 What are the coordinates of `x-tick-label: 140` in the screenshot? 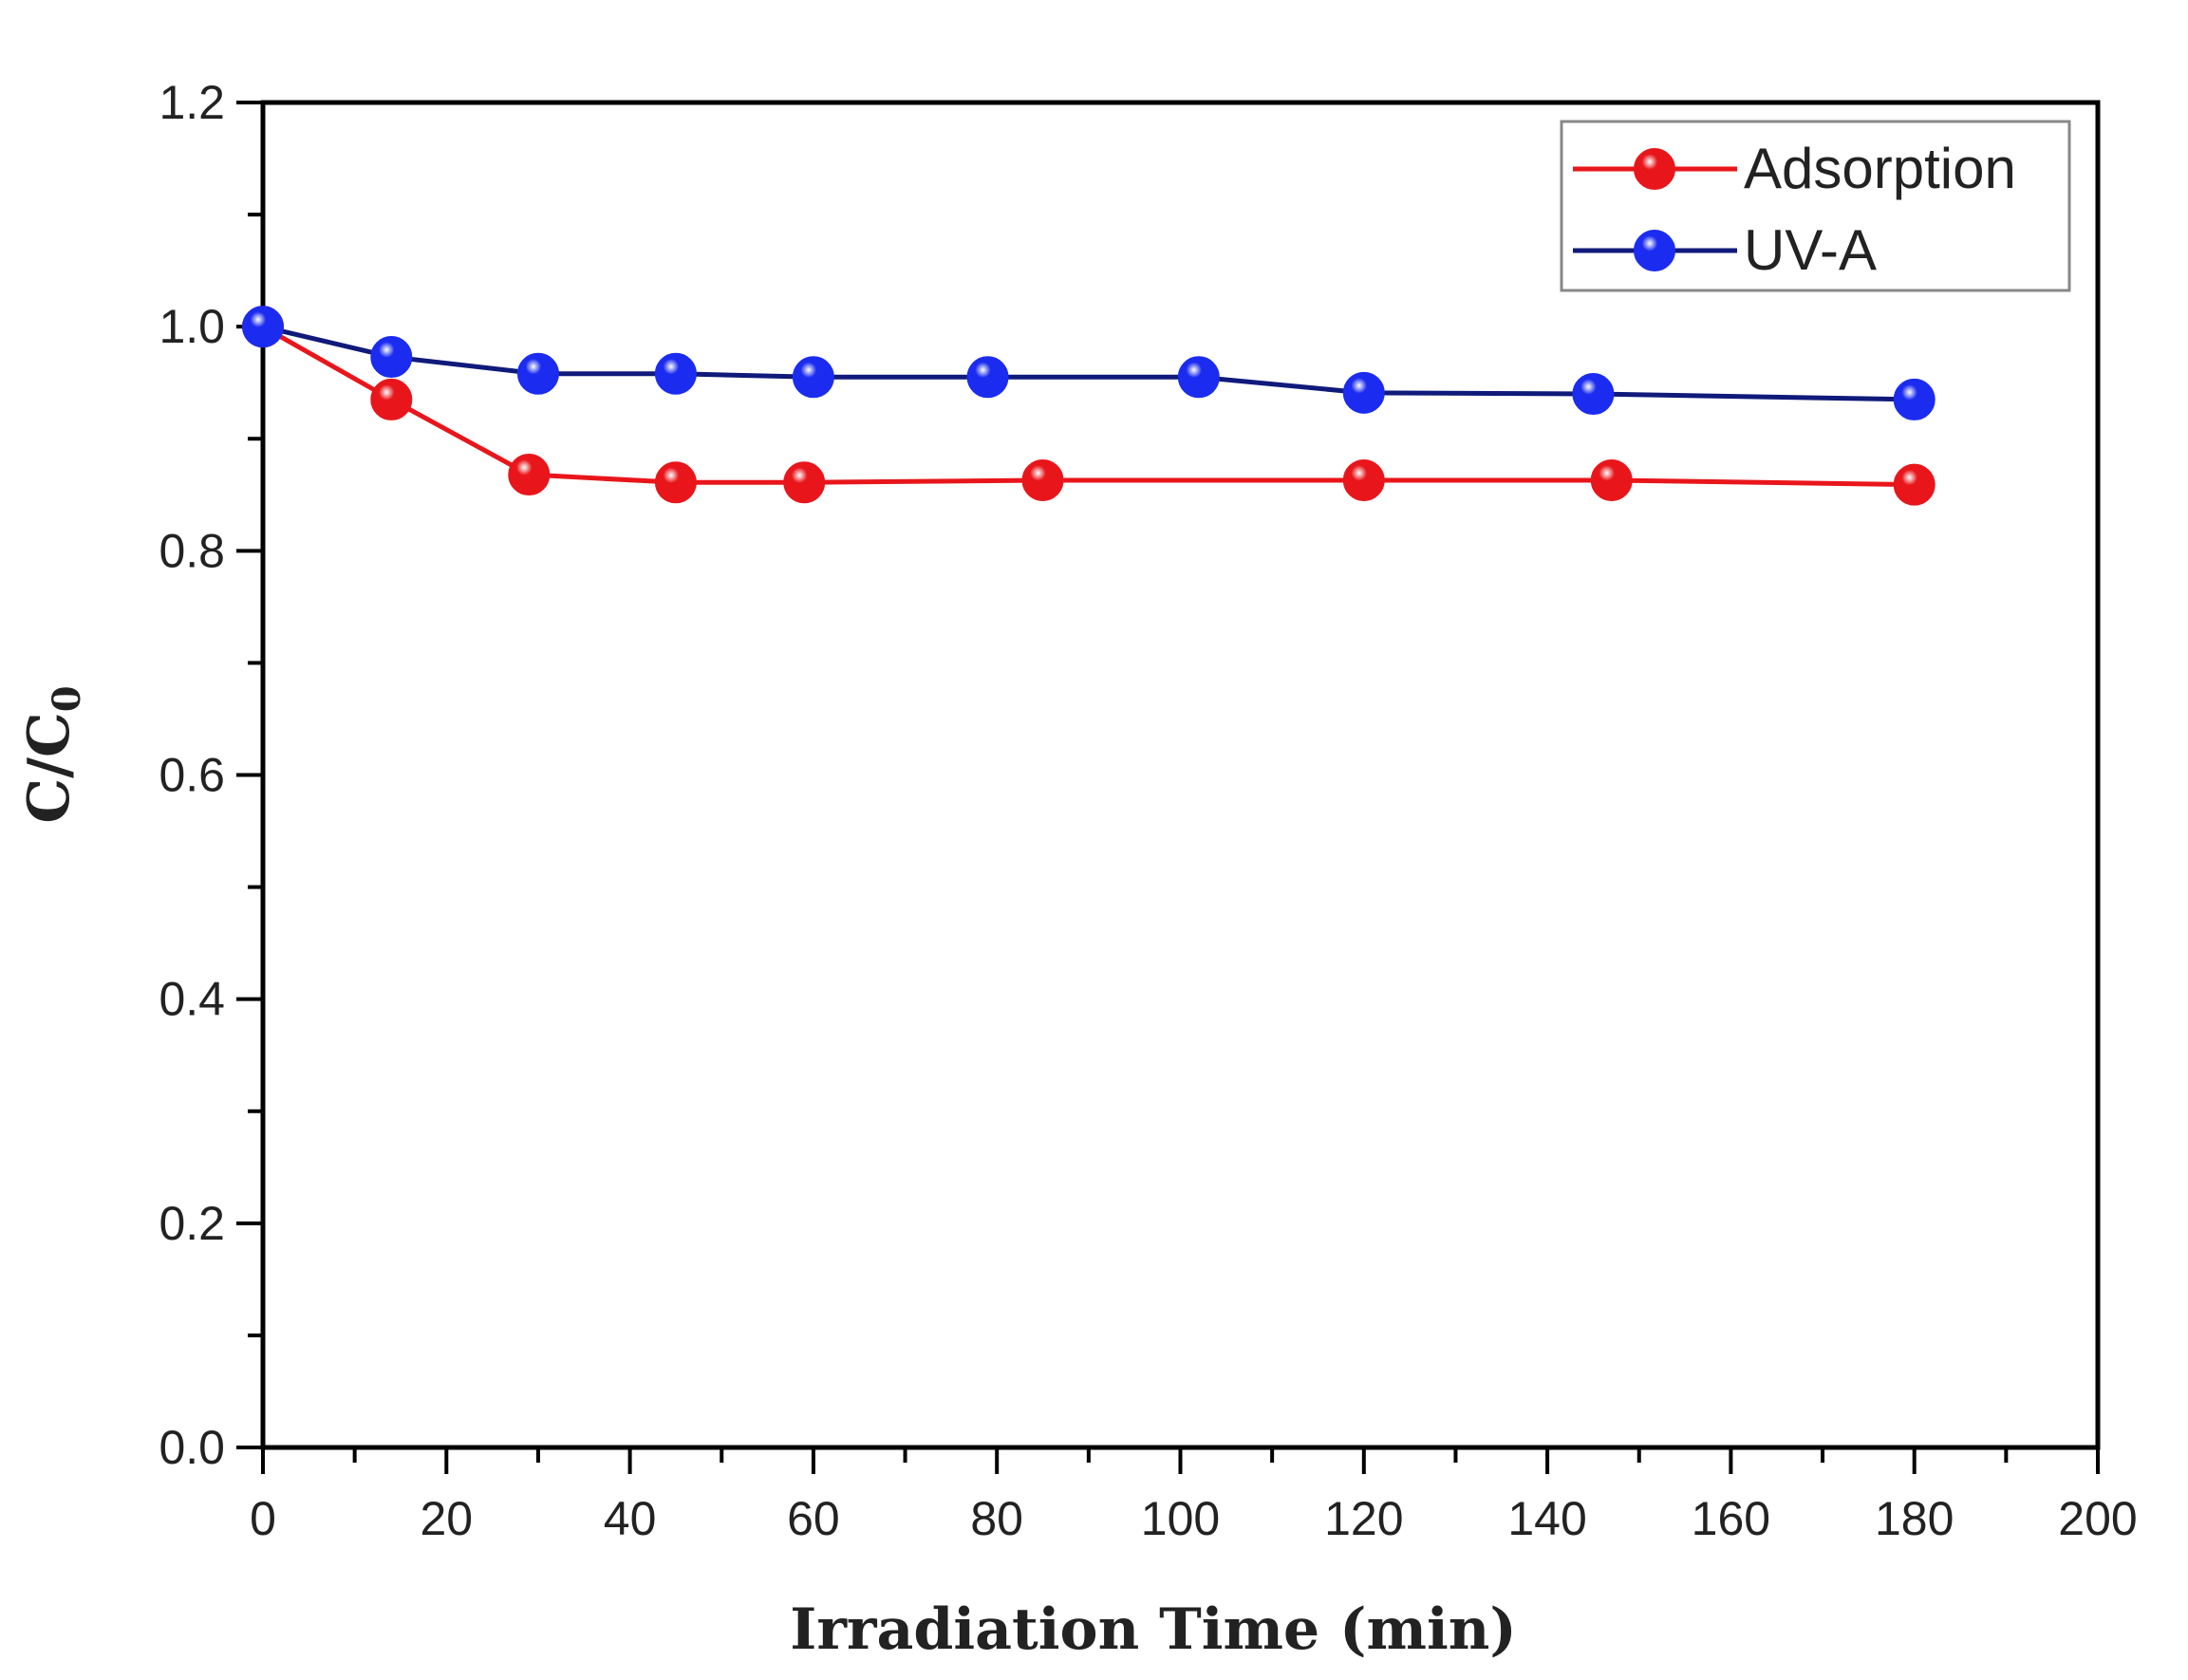 It's located at (1547, 1518).